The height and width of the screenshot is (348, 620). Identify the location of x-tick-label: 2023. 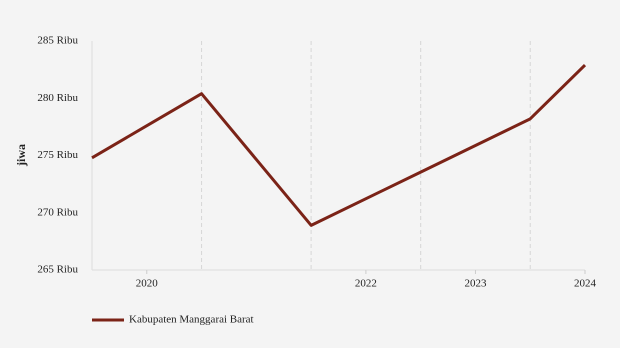
(475, 284).